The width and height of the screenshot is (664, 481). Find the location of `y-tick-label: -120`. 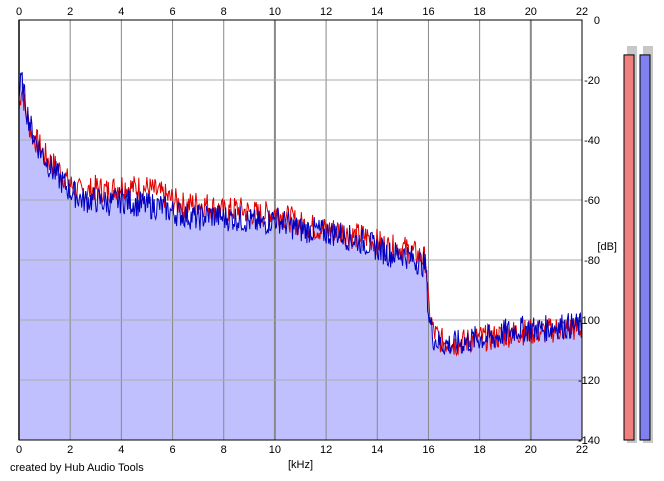

y-tick-label: -120 is located at coordinates (589, 381).